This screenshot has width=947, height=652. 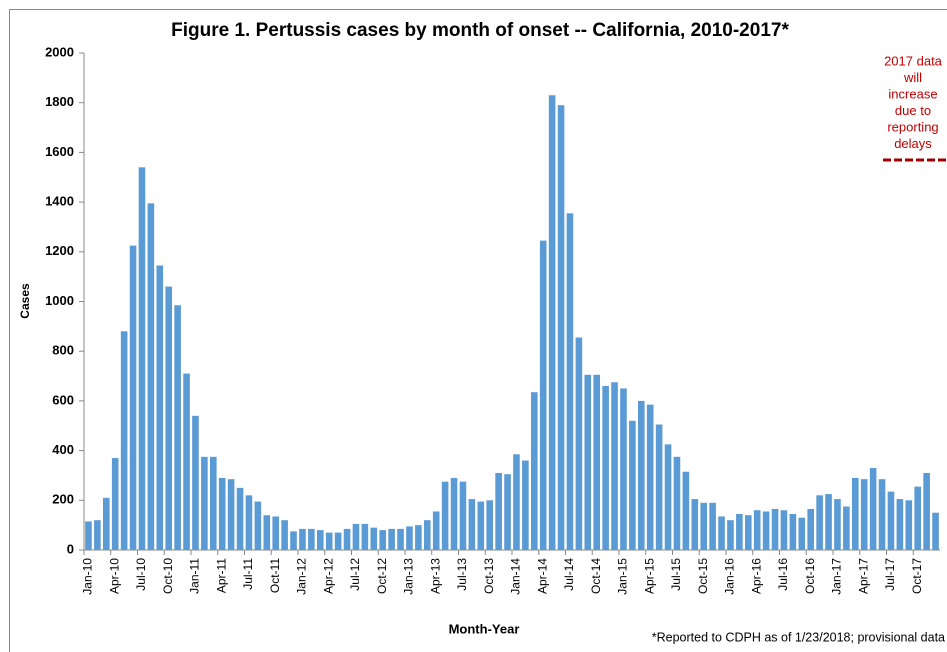 I want to click on annotation: increase, so click(x=912, y=93).